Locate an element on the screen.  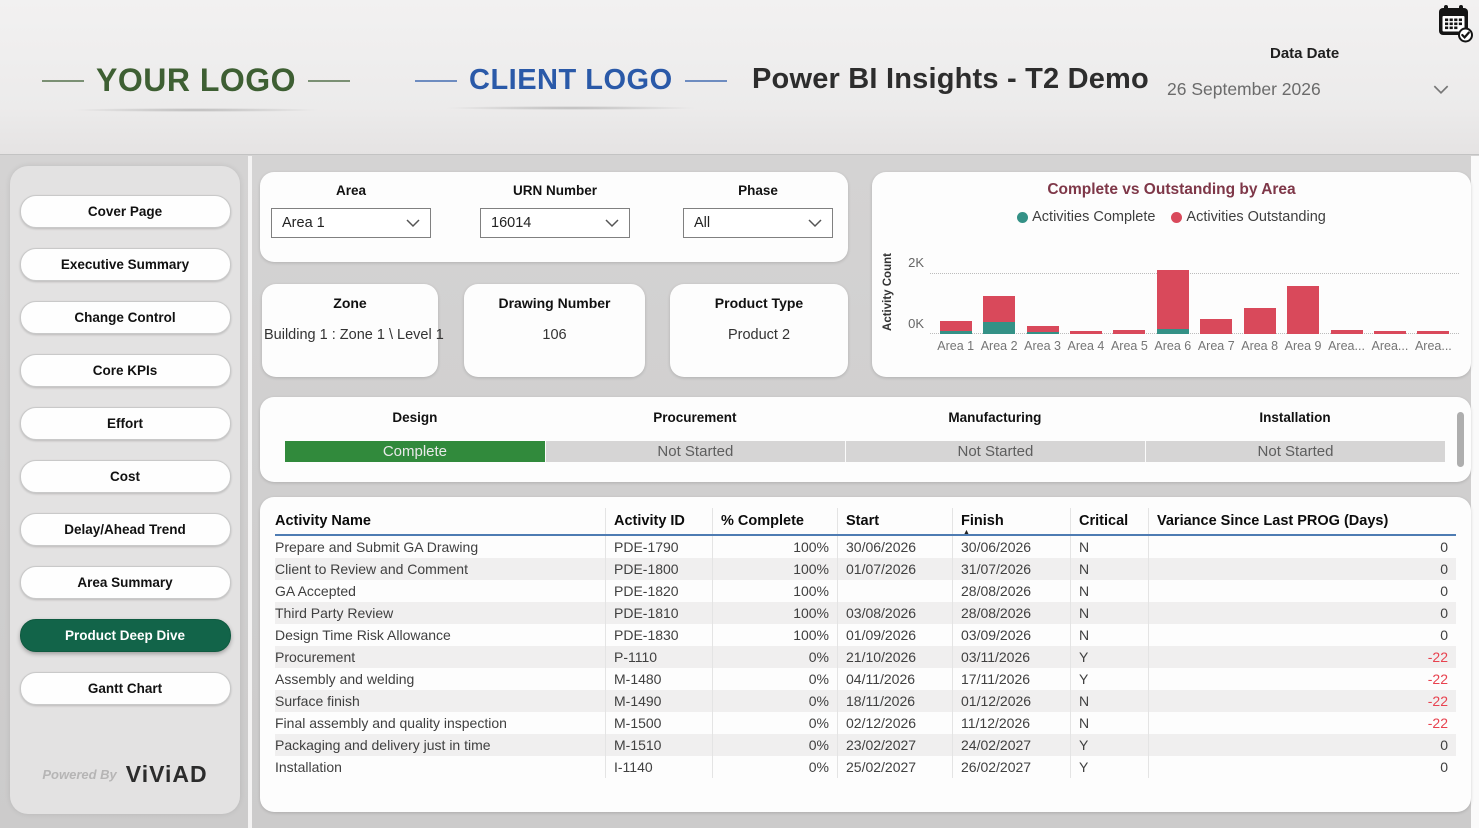
sidebar-item-core-kpis: Core KPIs is located at coordinates (125, 370).